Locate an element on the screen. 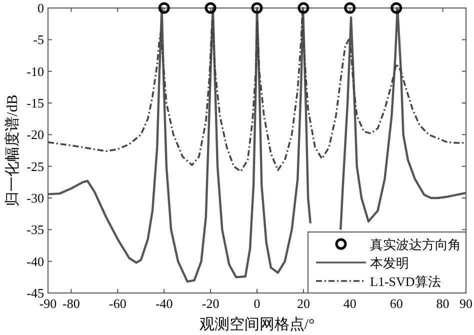 Image resolution: width=474 pixels, height=335 pixels. x-tick-label: -20 is located at coordinates (211, 303).